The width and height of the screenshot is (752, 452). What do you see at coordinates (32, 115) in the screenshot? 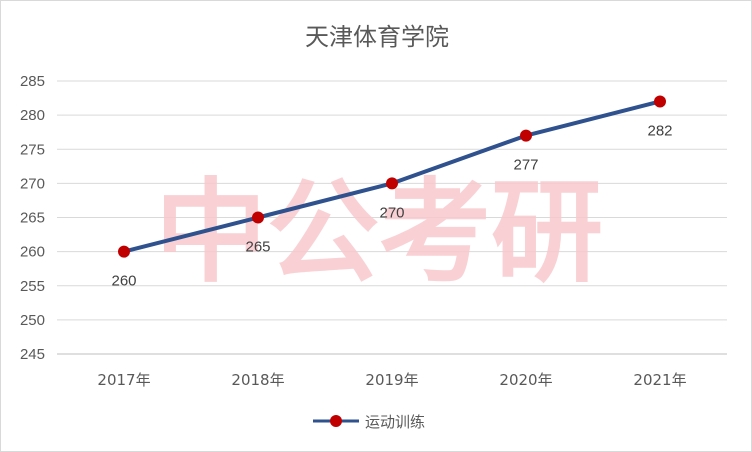
I see `y-tick-label: 280` at bounding box center [32, 115].